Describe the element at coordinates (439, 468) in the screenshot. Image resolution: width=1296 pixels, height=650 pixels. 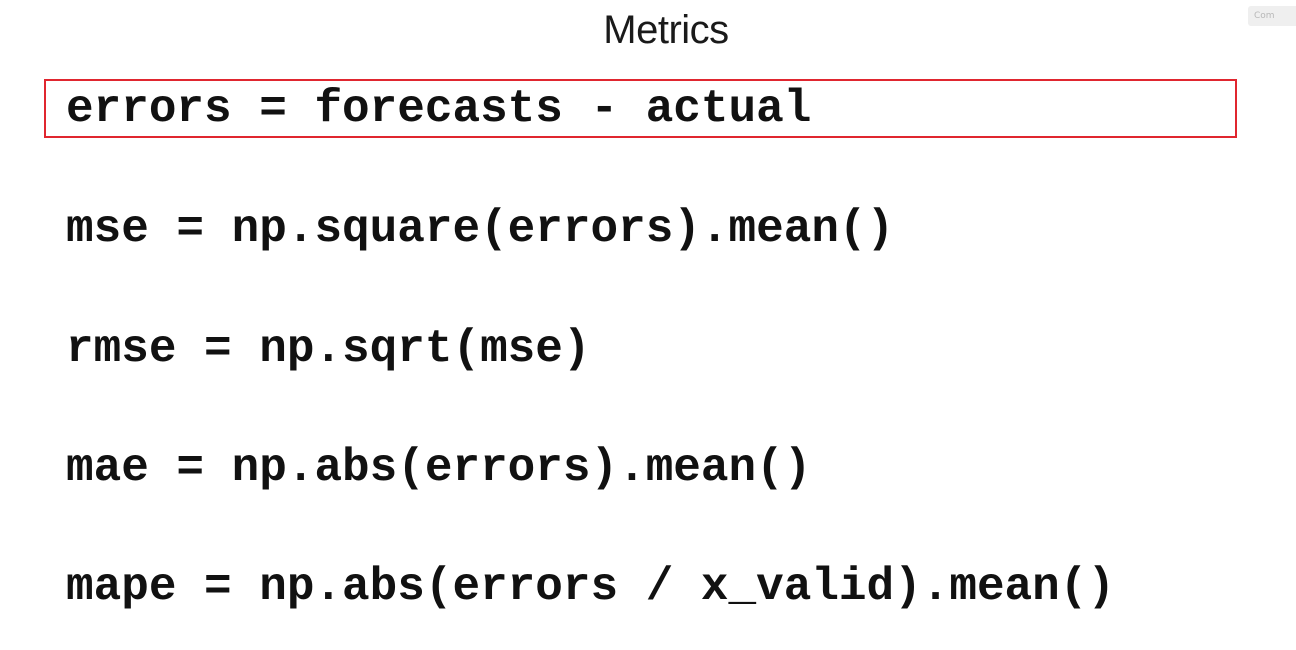
I see `code-line-mae: mae = np.abs(errors).mean()` at that location.